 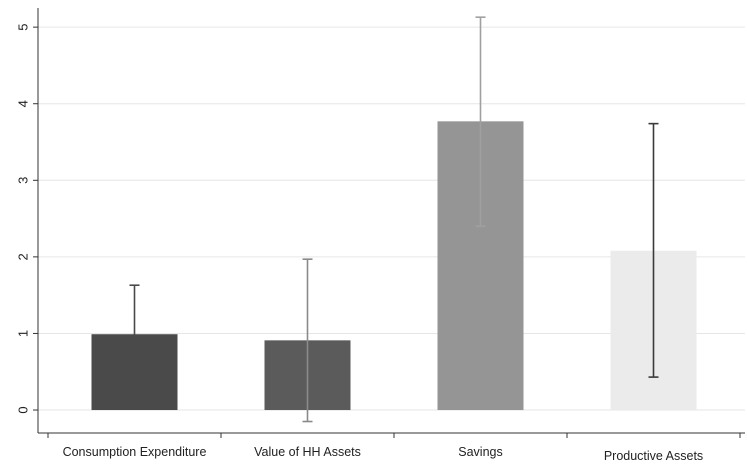 I want to click on y-tick-label: 1, so click(x=22, y=333).